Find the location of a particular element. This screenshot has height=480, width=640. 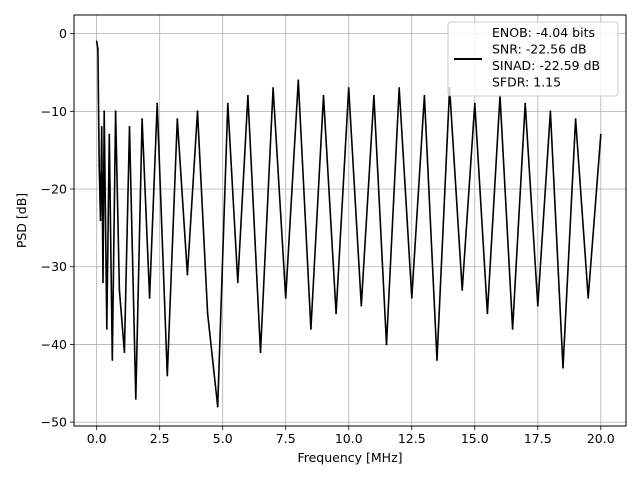

x-axis-label: Frequency [MHz] is located at coordinates (349, 457).